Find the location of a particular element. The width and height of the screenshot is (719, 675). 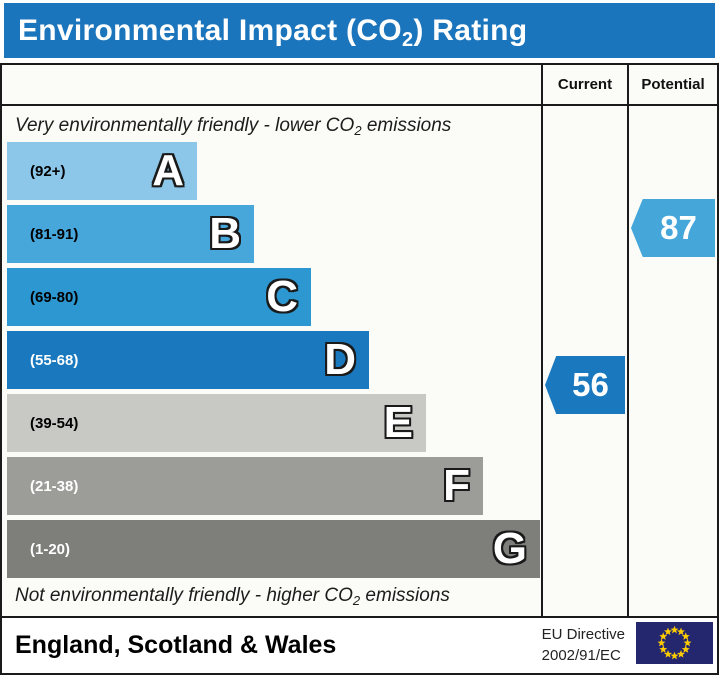

top-note-suffix: emissions is located at coordinates (406, 125).